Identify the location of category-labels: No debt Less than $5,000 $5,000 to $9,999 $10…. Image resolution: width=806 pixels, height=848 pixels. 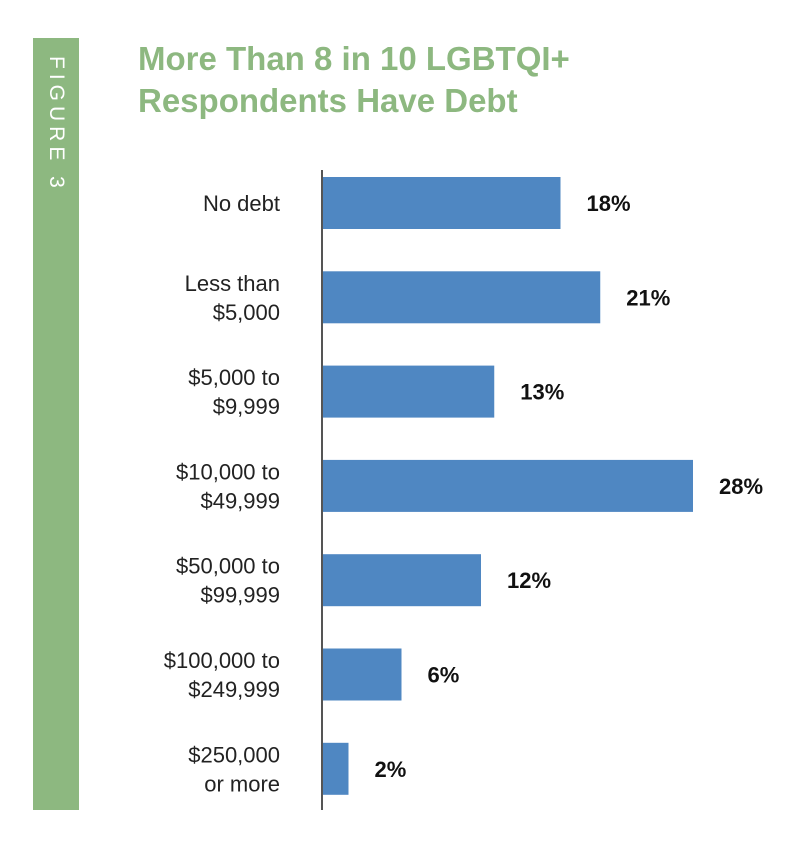
(222, 493).